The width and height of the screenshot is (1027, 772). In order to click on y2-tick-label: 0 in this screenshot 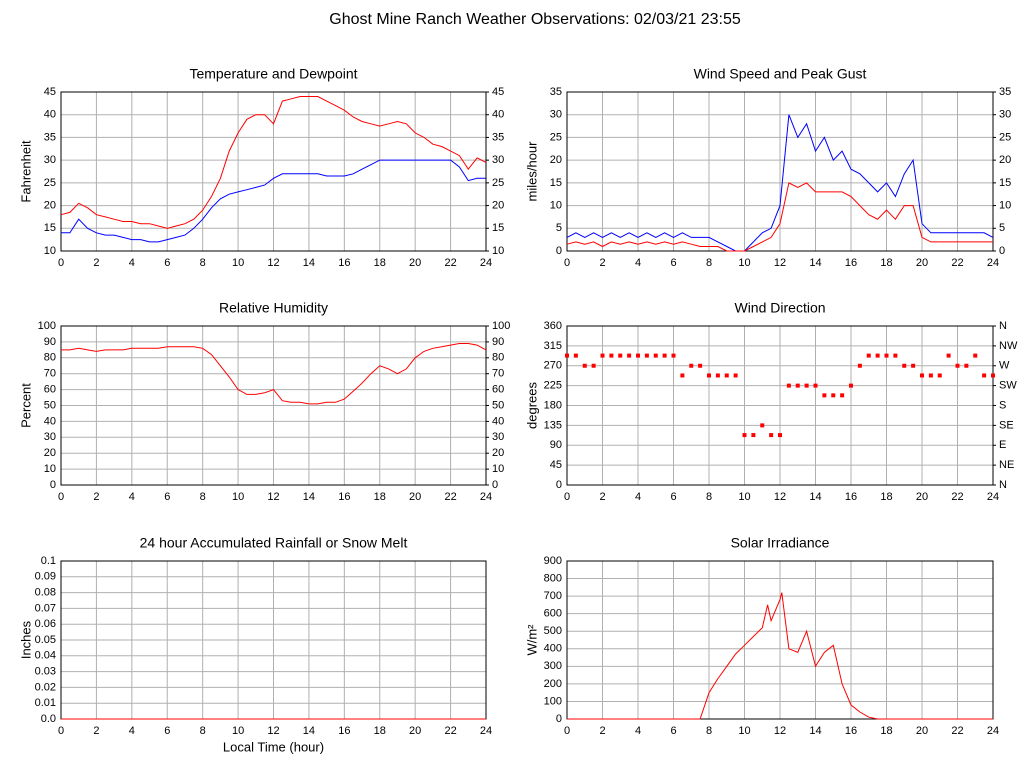, I will do `click(495, 485)`.